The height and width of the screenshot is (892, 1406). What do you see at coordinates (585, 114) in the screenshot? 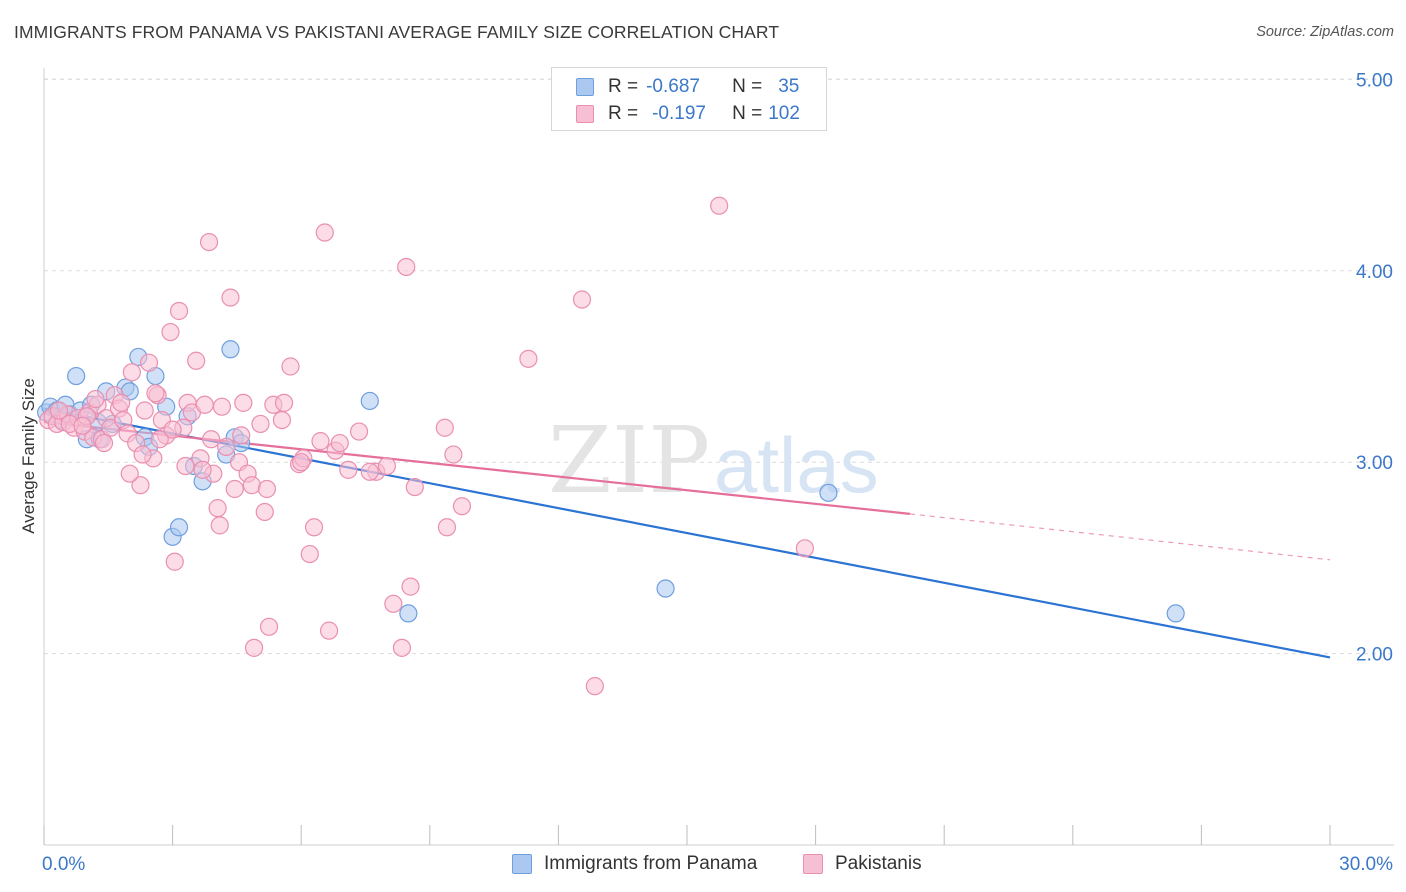
I see `legend-swatch-pakistanis` at bounding box center [585, 114].